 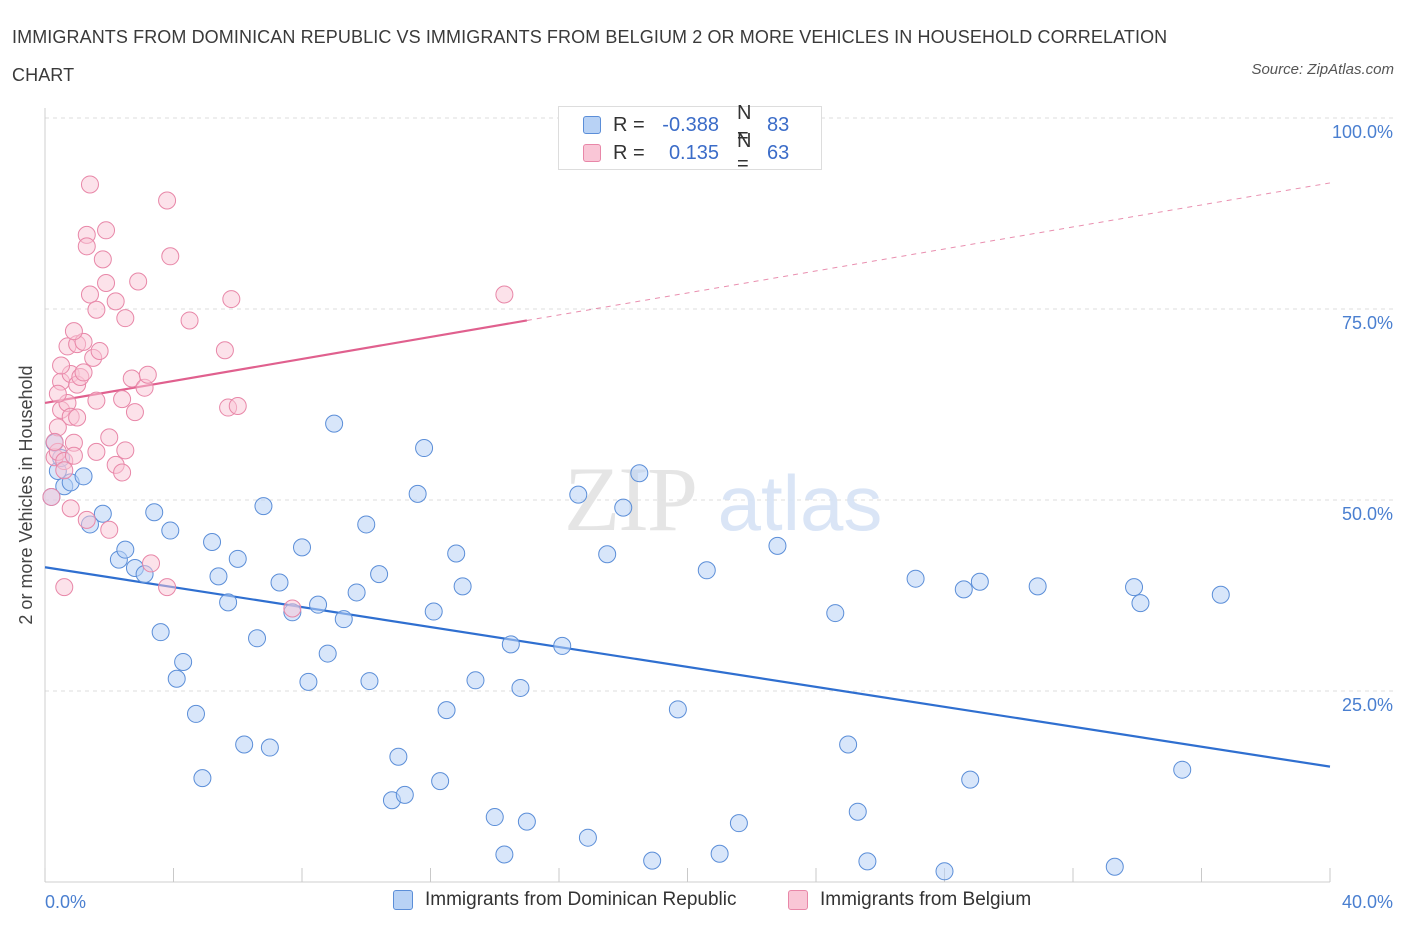 I want to click on watermark-atlas: atlas, so click(x=800, y=503).